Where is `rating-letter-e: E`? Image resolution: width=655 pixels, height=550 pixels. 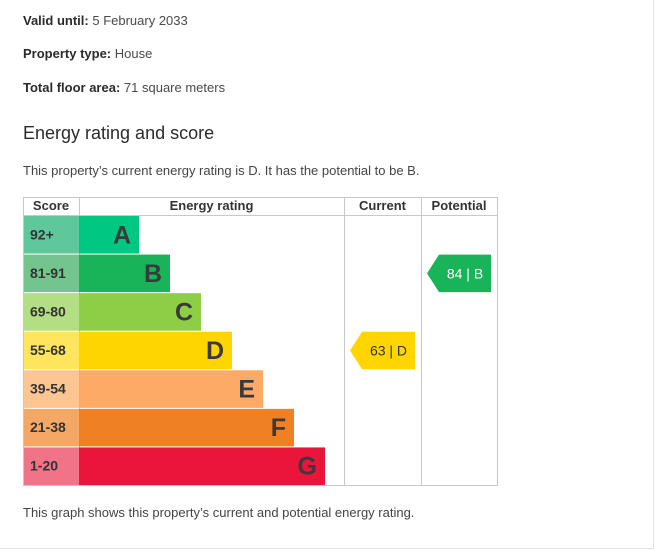
rating-letter-e: E is located at coordinates (246, 390).